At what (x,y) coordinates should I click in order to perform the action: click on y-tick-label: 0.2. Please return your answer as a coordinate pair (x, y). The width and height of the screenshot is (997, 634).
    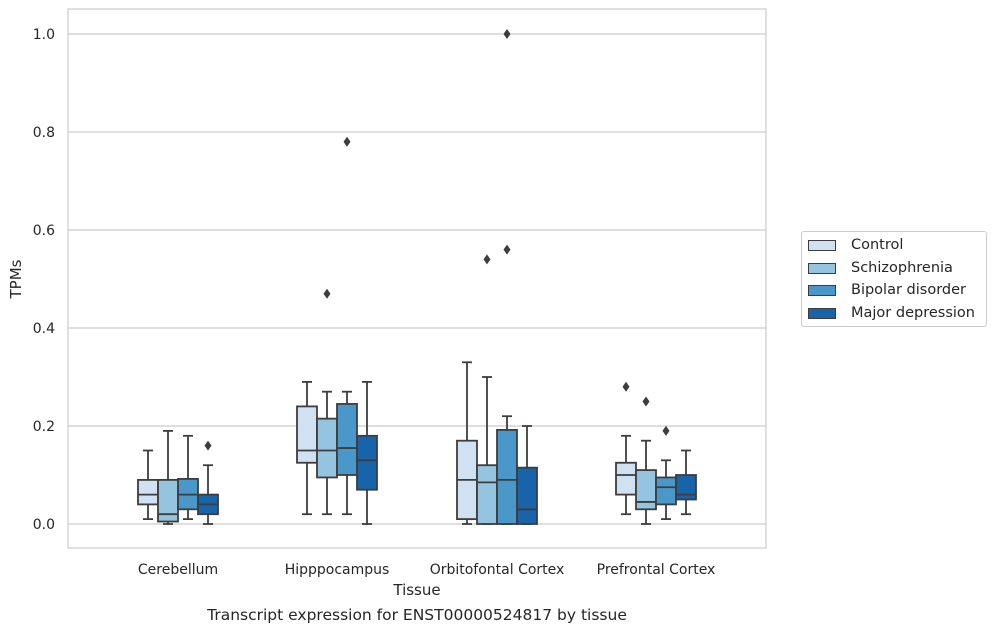
    Looking at the image, I should click on (44, 427).